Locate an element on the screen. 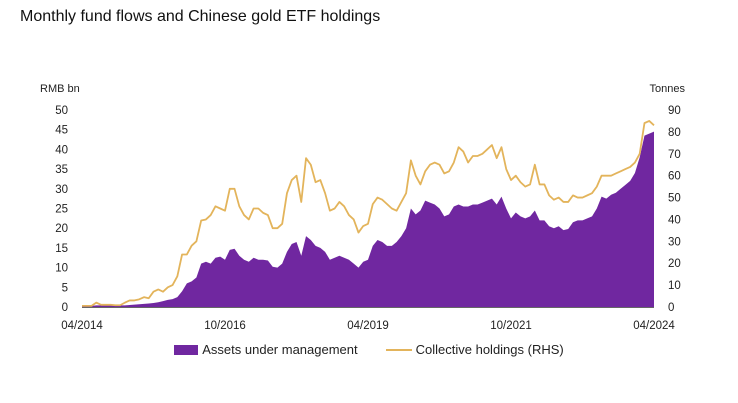 The width and height of the screenshot is (738, 403). right-tick-label: 60 is located at coordinates (674, 177).